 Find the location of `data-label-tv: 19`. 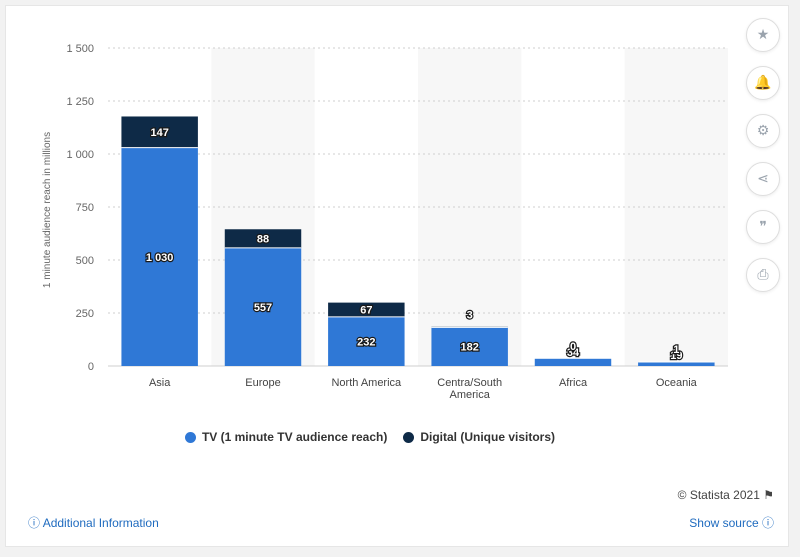

data-label-tv: 19 is located at coordinates (676, 356).